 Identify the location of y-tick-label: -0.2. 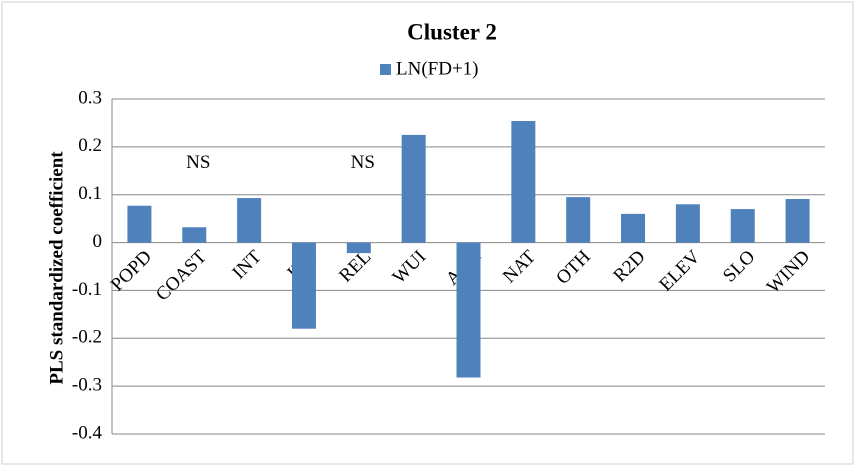
(87, 337).